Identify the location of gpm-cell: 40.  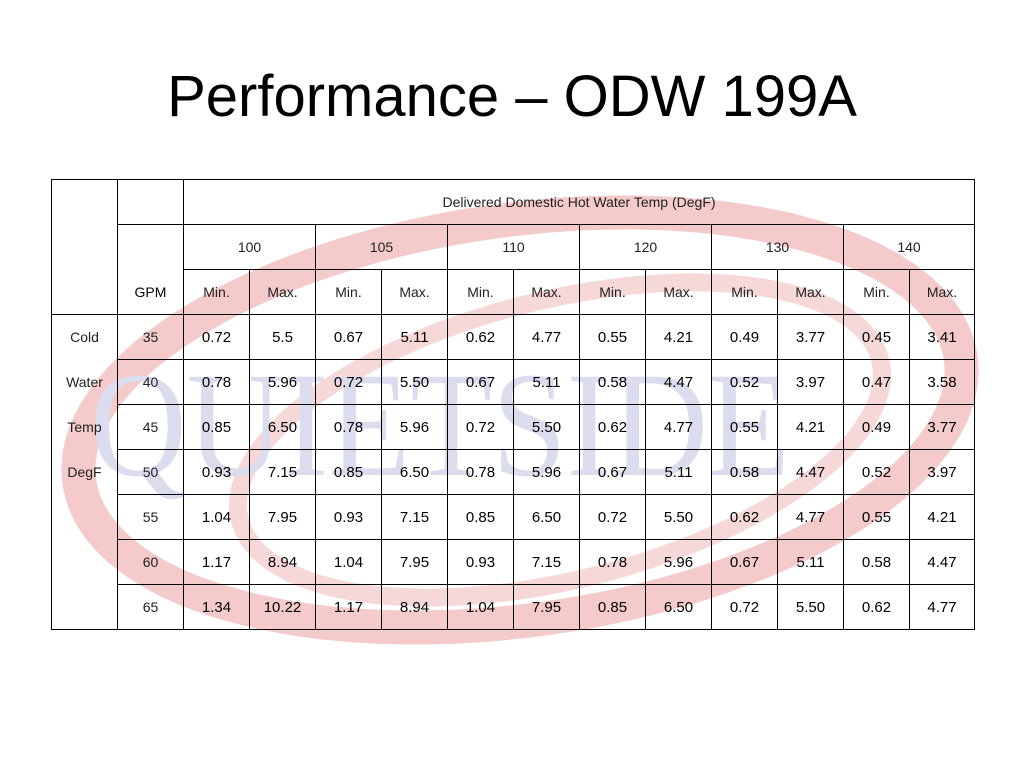
(150, 382).